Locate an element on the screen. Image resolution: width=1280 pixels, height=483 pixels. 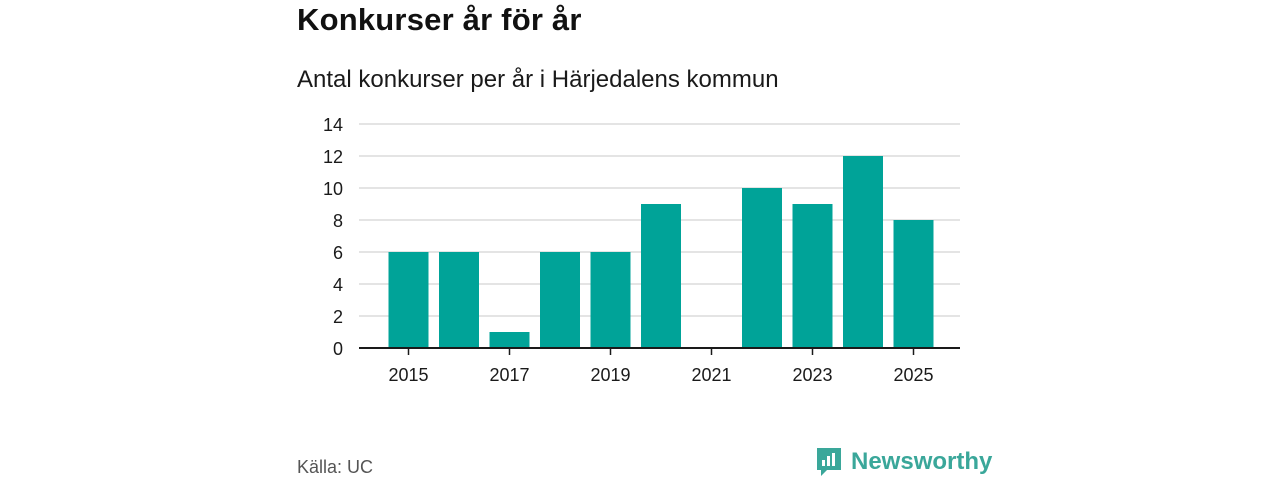
x-tick-label-2025: 2025 is located at coordinates (913, 375).